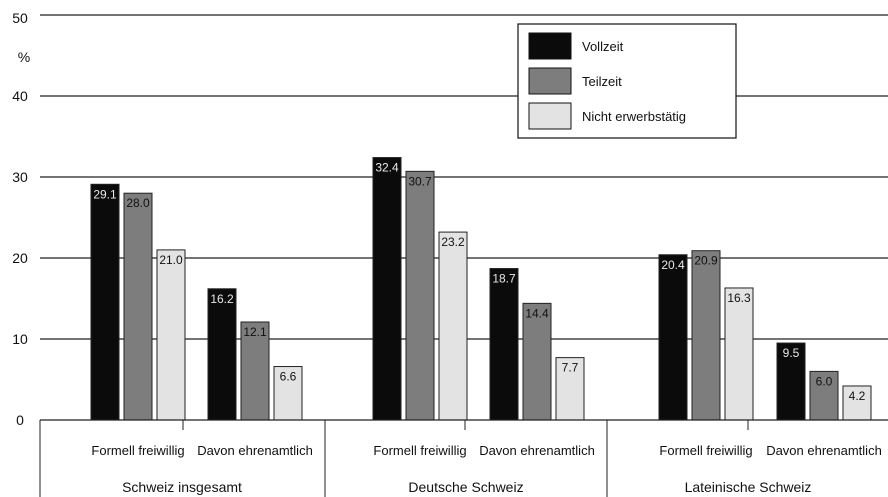 This screenshot has width=888, height=497. Describe the element at coordinates (739, 298) in the screenshot. I see `bar-value-label: 16.3` at that location.